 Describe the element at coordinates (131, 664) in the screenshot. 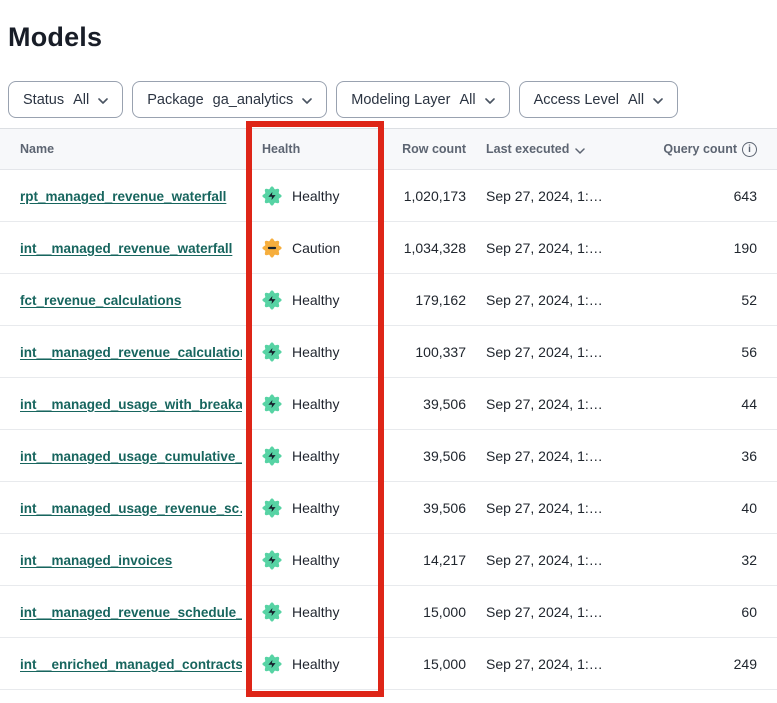

I see `model-name-link: int__enriched_managed_contracts` at that location.